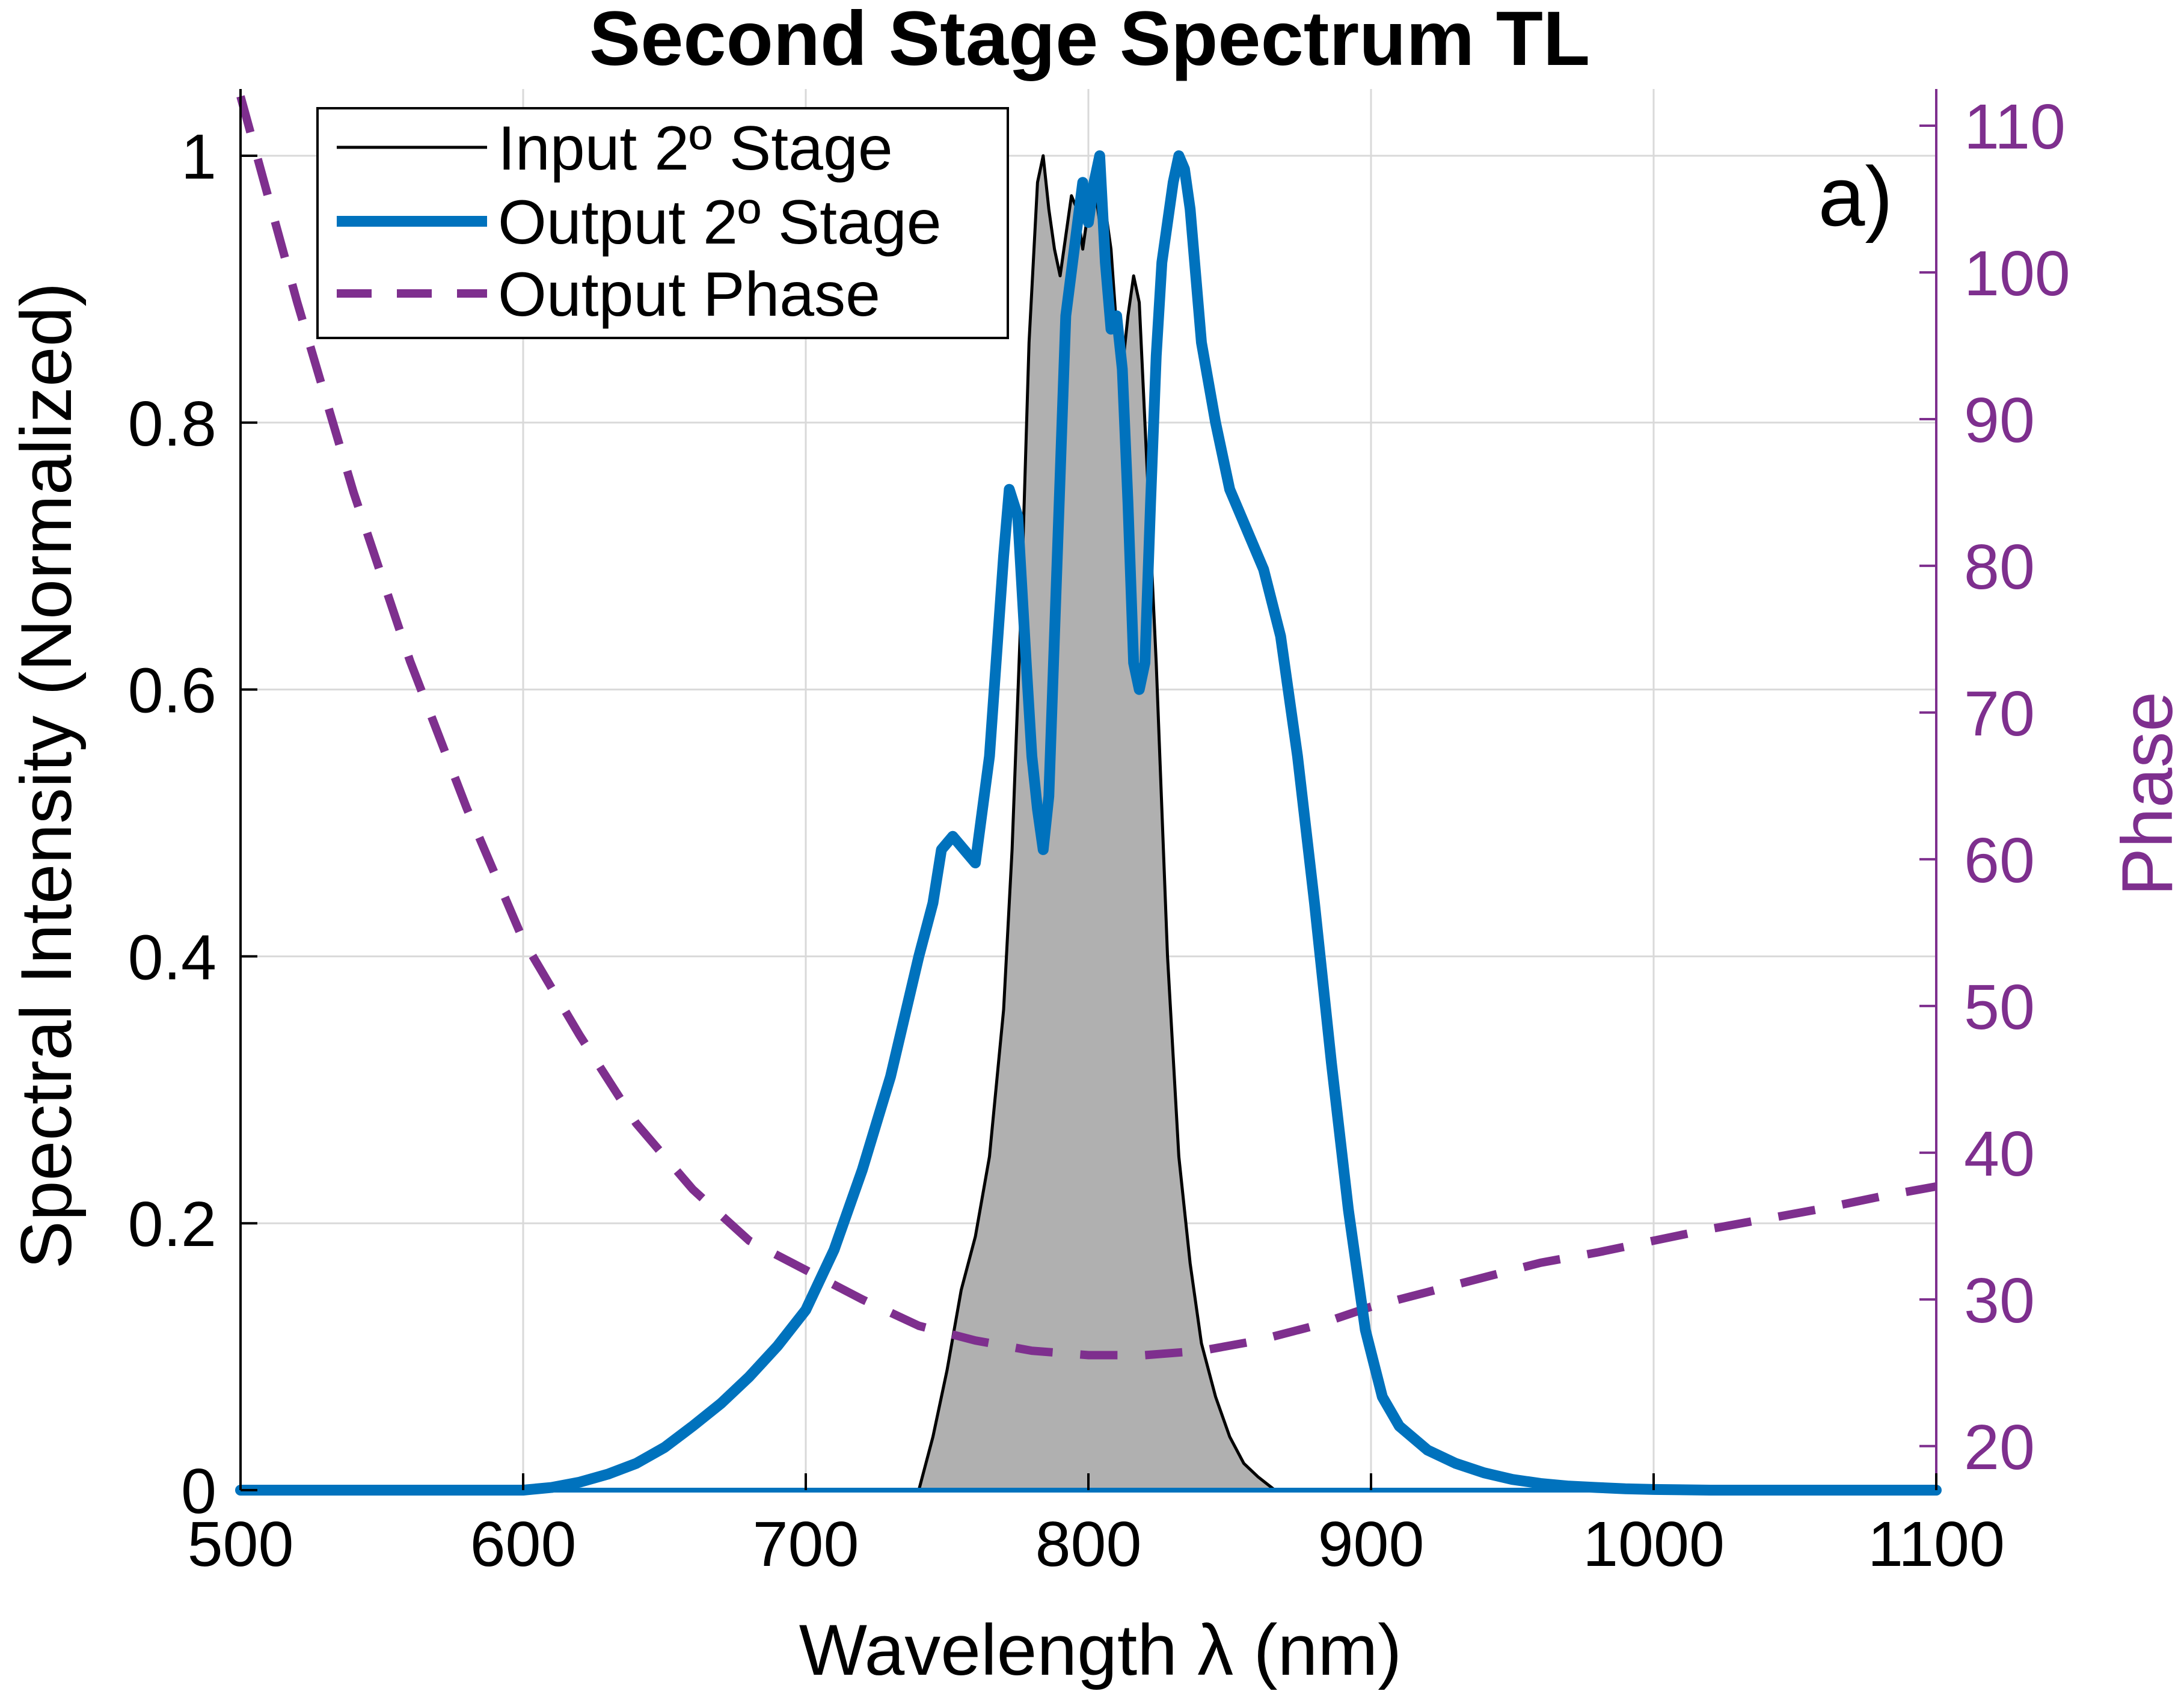 The height and width of the screenshot is (1694, 2184). Describe the element at coordinates (2000, 1154) in the screenshot. I see `y-right-tick-label: 40` at that location.